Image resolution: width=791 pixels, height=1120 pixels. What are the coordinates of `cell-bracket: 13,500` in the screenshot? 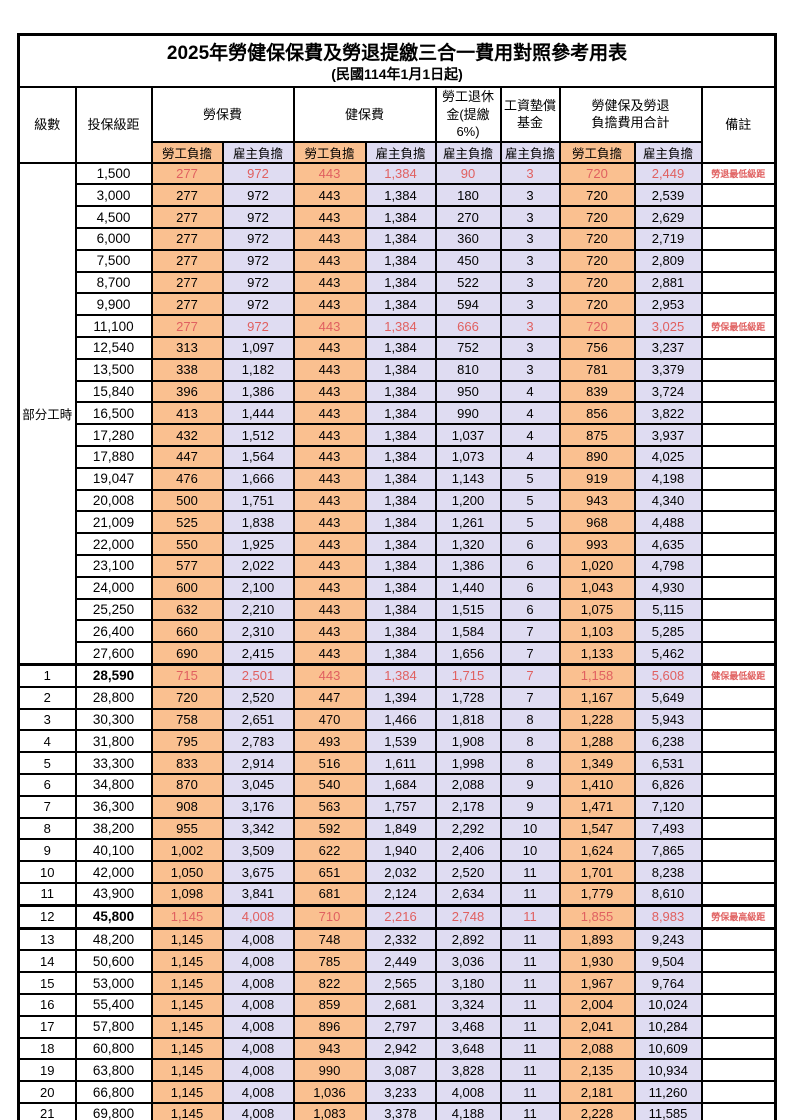 It's located at (113, 369).